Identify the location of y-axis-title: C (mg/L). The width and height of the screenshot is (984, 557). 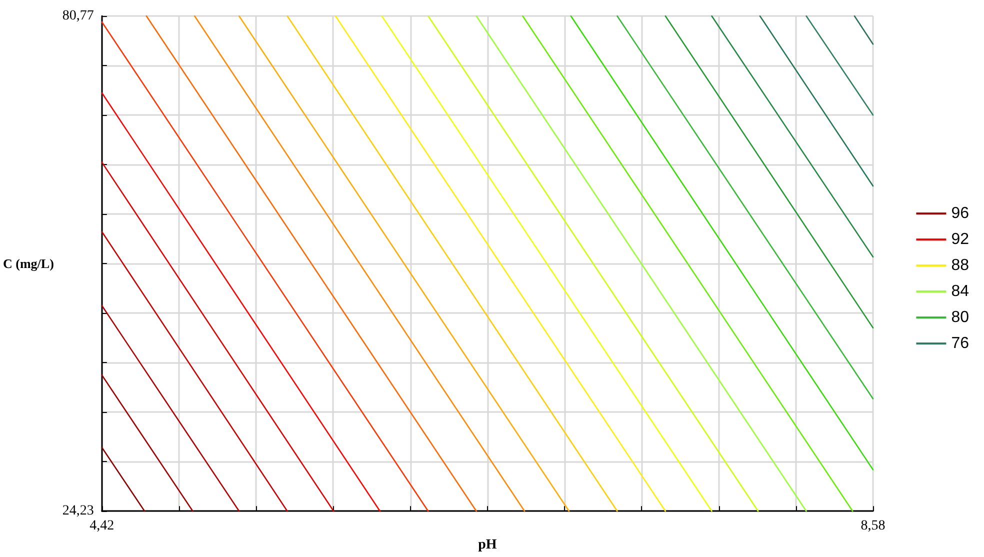
(28, 264).